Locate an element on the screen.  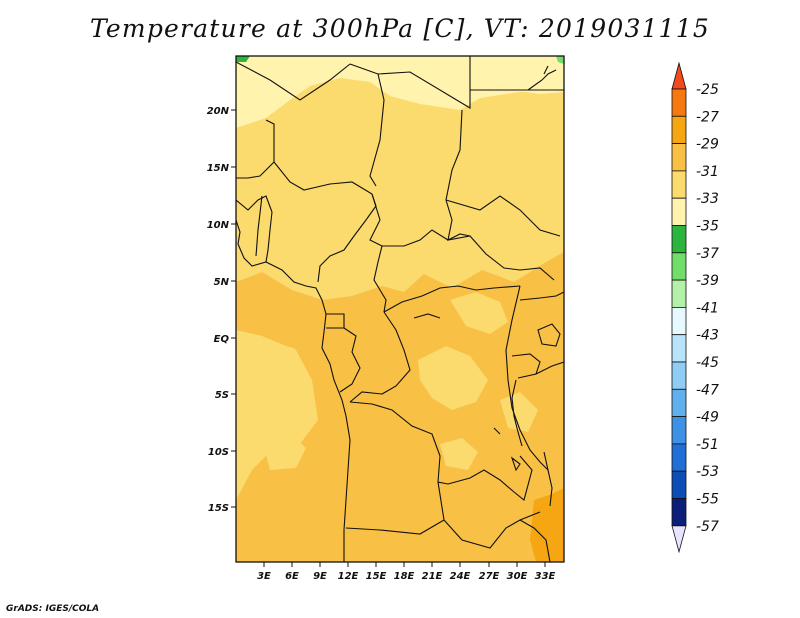
border-uganda-kenya is located at coordinates (541, 296).